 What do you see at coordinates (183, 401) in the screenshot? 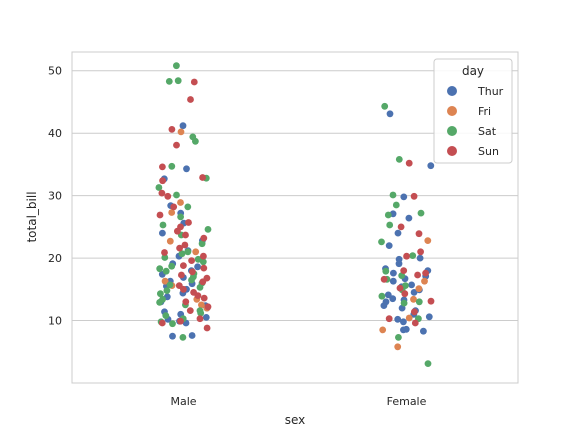
I see `x-tick-male: Male` at bounding box center [183, 401].